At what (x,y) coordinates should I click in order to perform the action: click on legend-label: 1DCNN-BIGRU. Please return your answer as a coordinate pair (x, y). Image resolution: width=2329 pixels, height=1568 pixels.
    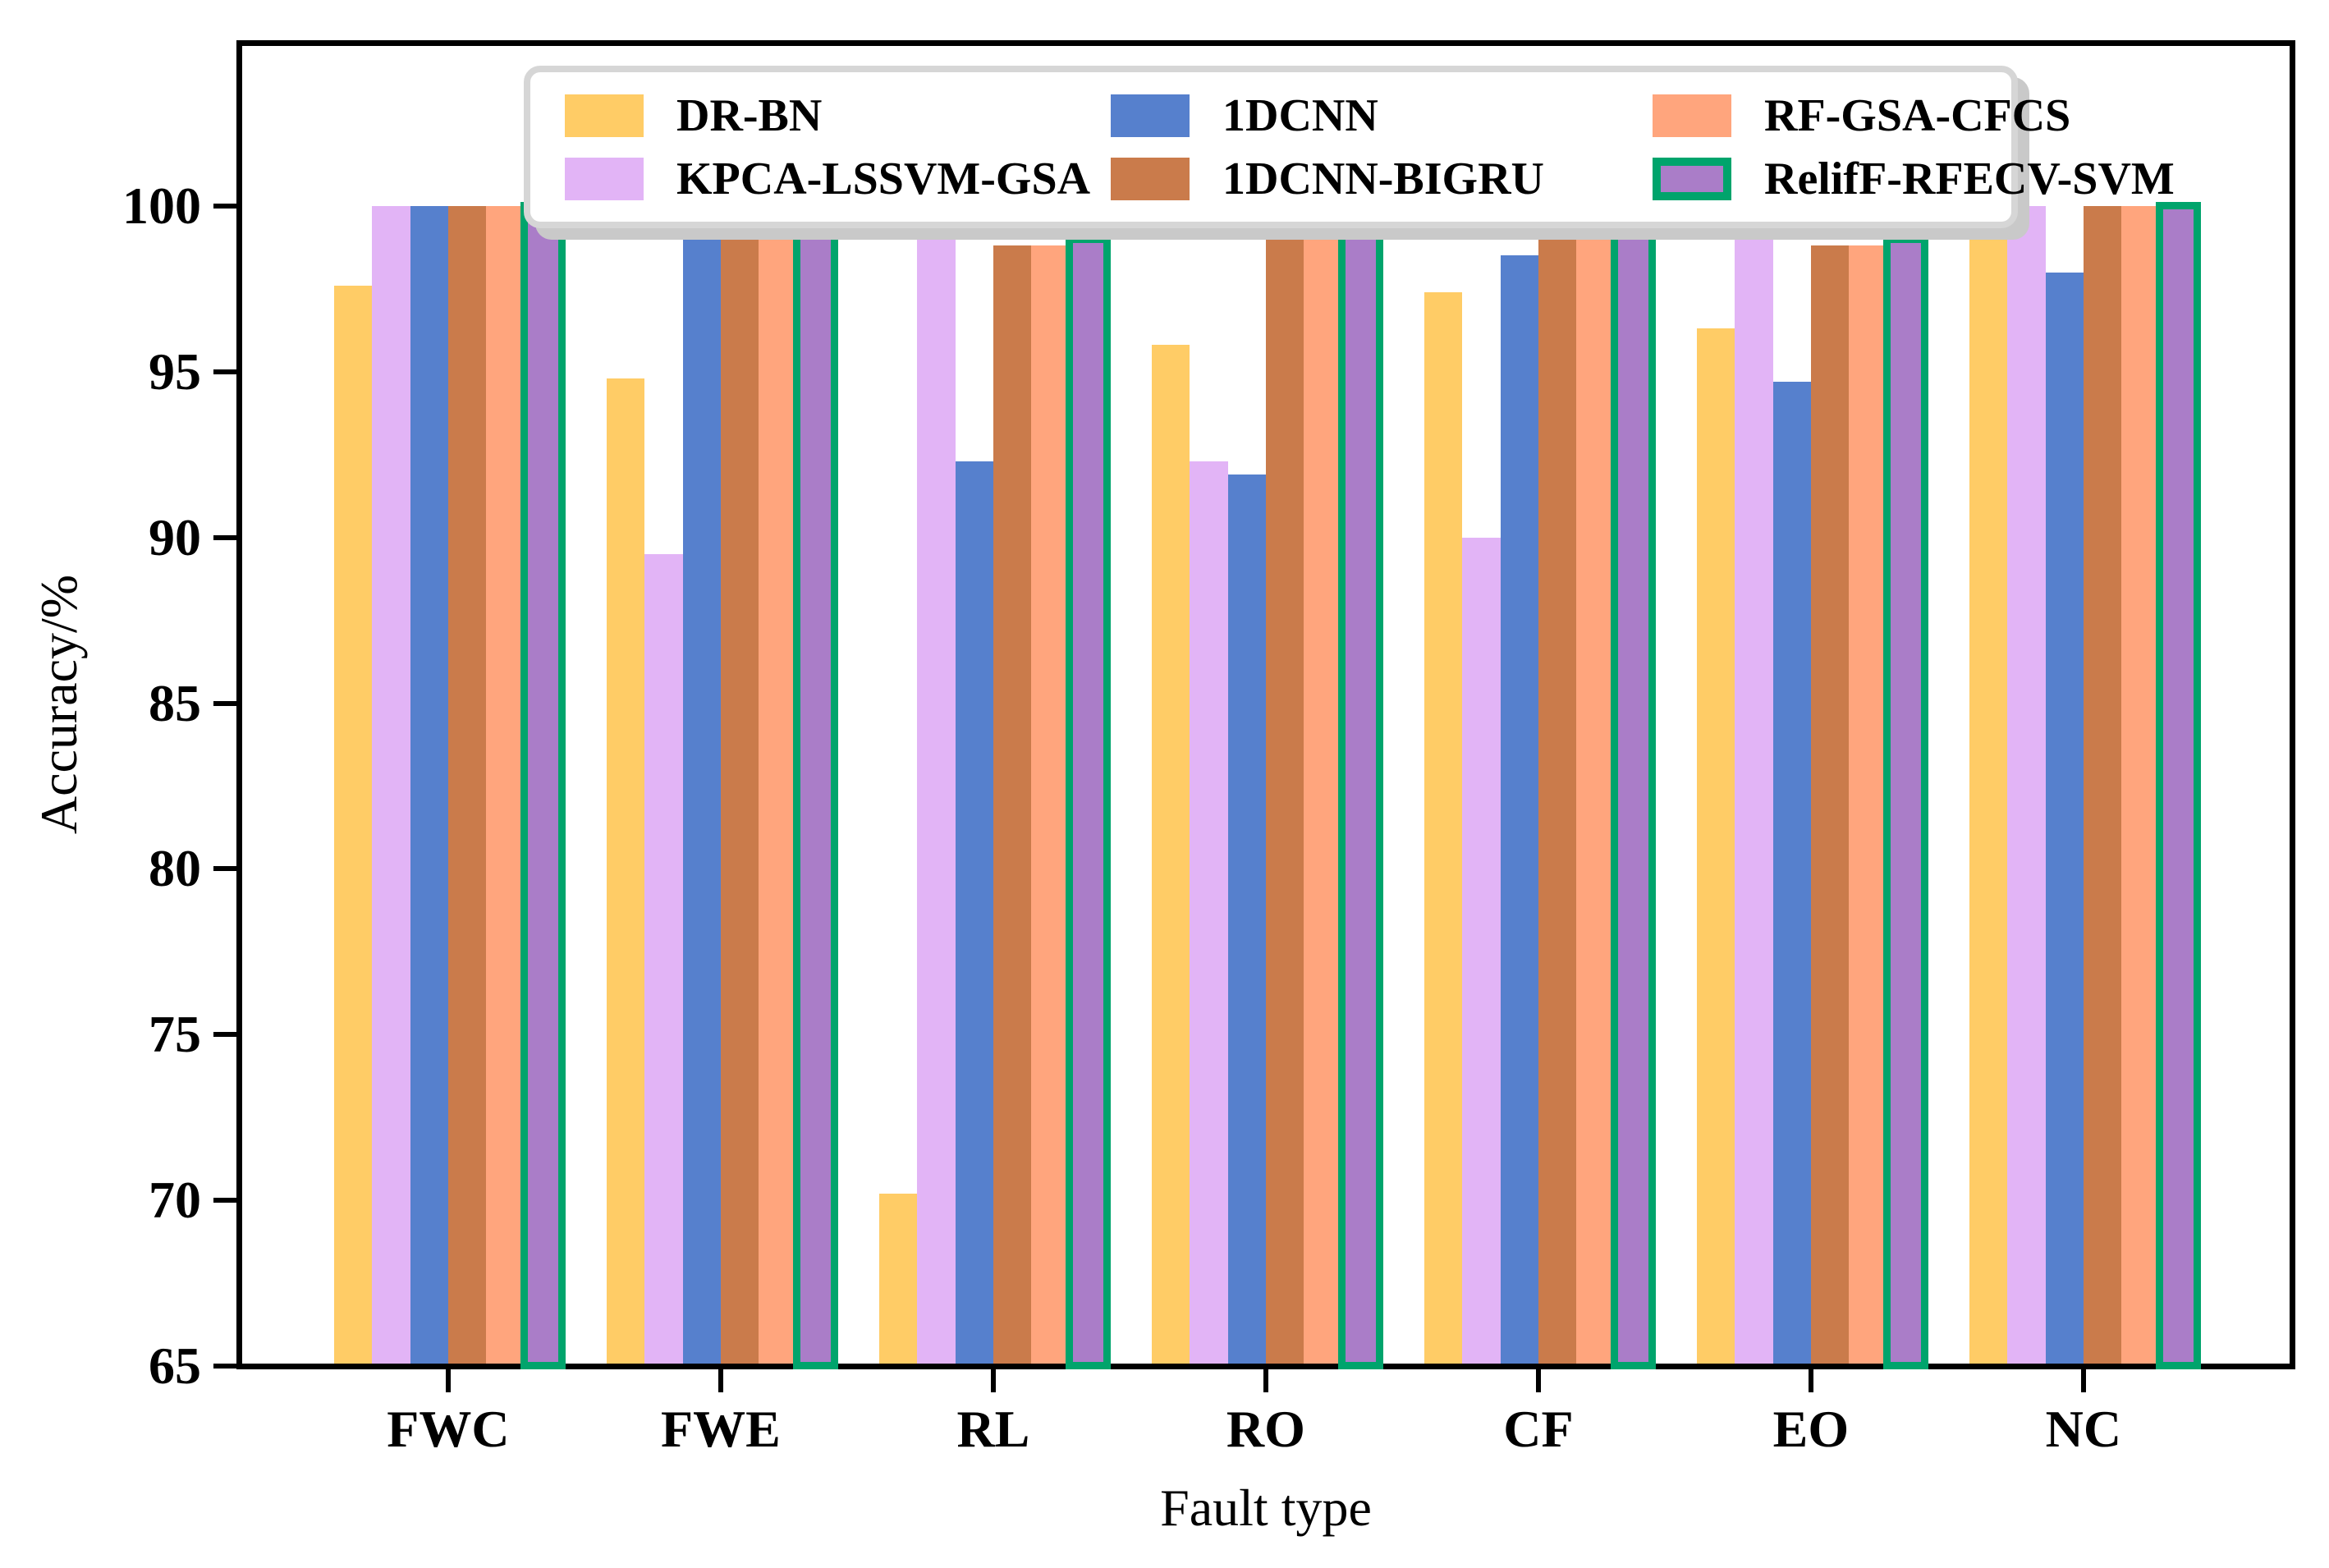
    Looking at the image, I should click on (1383, 178).